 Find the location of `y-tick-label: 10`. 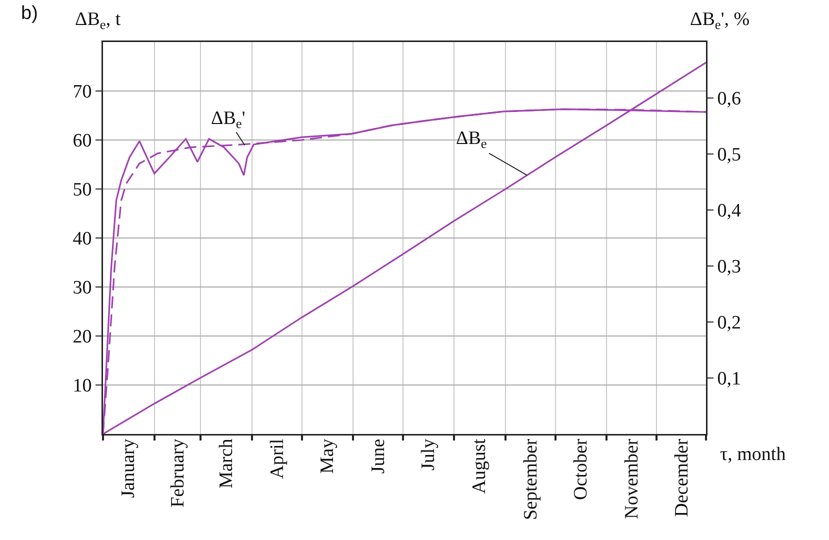

y-tick-label: 10 is located at coordinates (82, 386).